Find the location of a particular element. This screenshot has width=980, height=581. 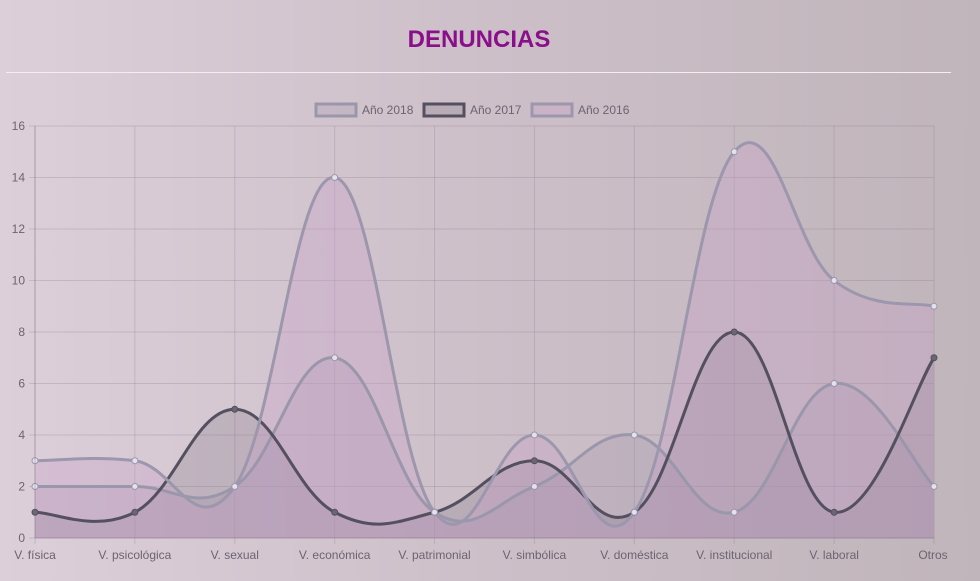

x-tick-label: V. psicológica is located at coordinates (134, 555).